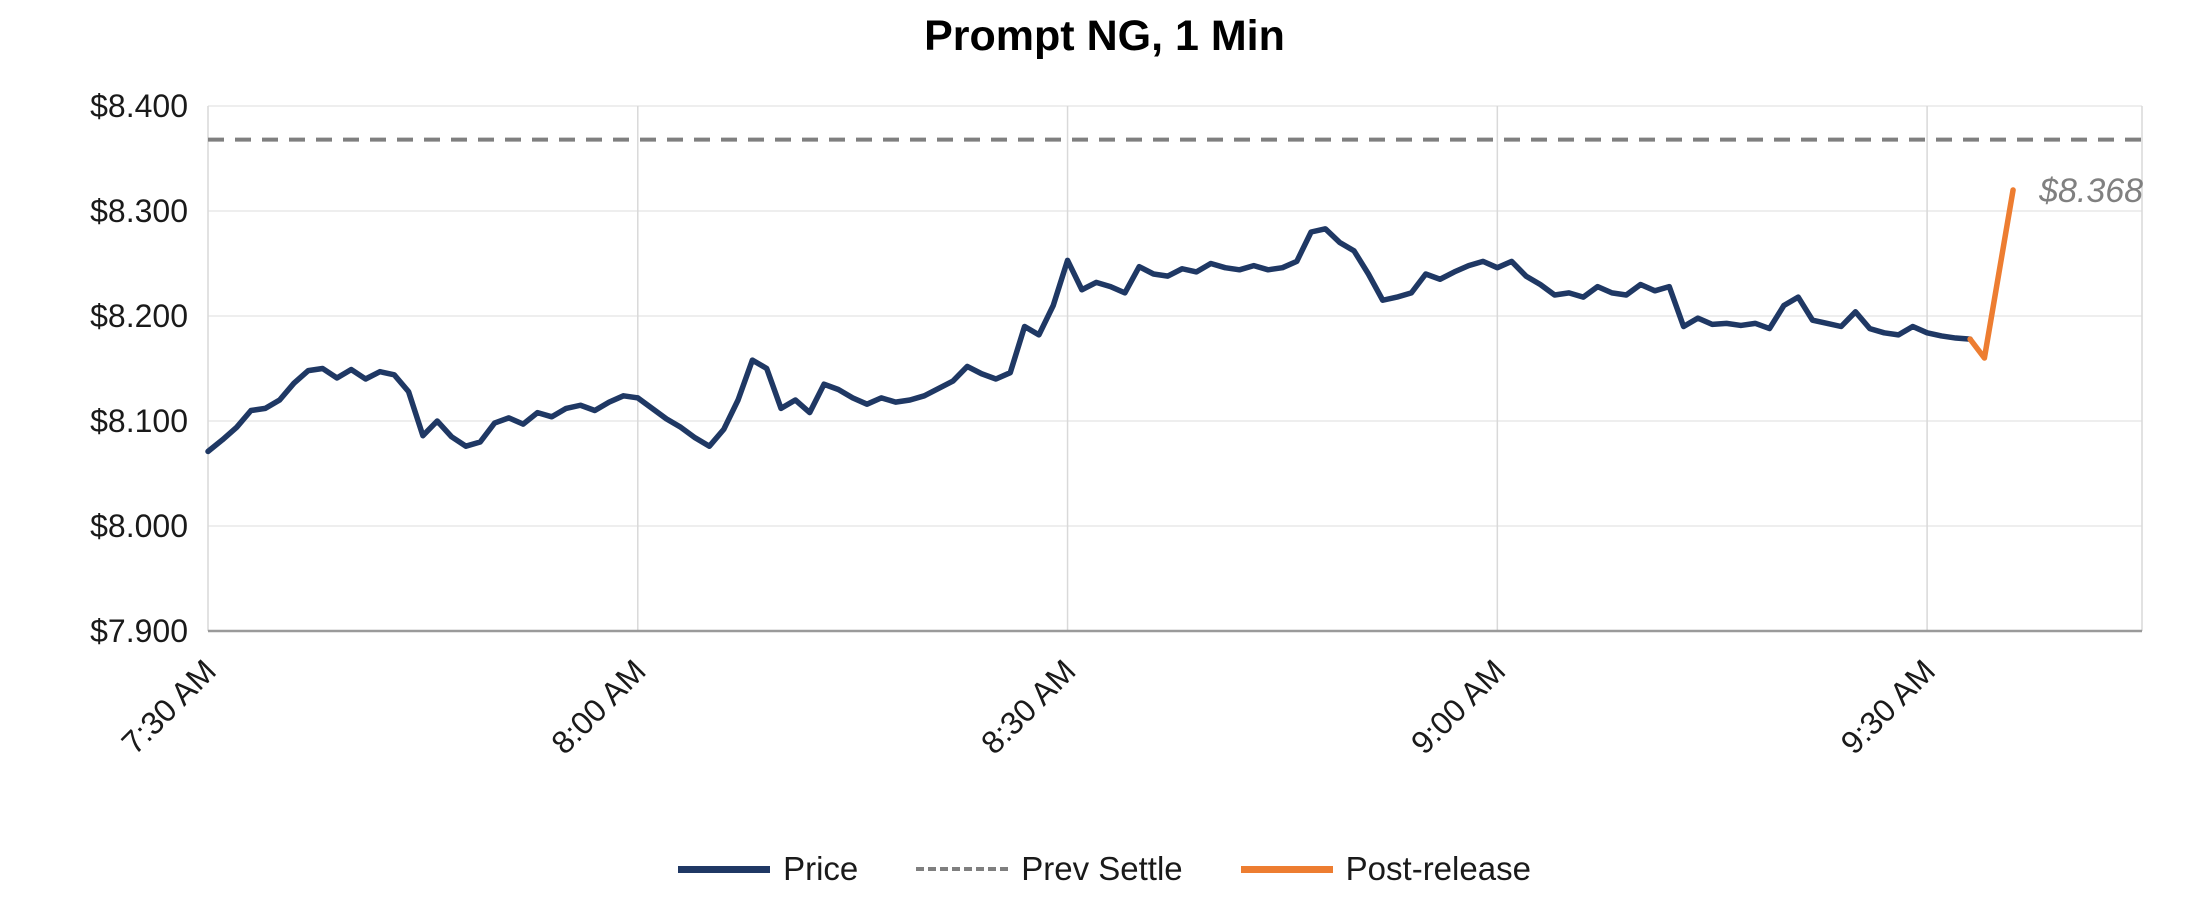 The width and height of the screenshot is (2209, 902). I want to click on legend: Price Prev Settle Post-release, so click(1104, 869).